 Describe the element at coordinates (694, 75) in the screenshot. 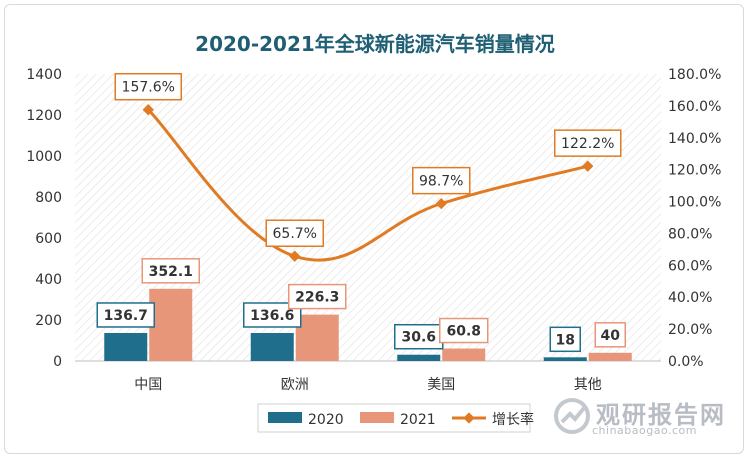

I see `y-right-tick-label: 180.0%` at that location.